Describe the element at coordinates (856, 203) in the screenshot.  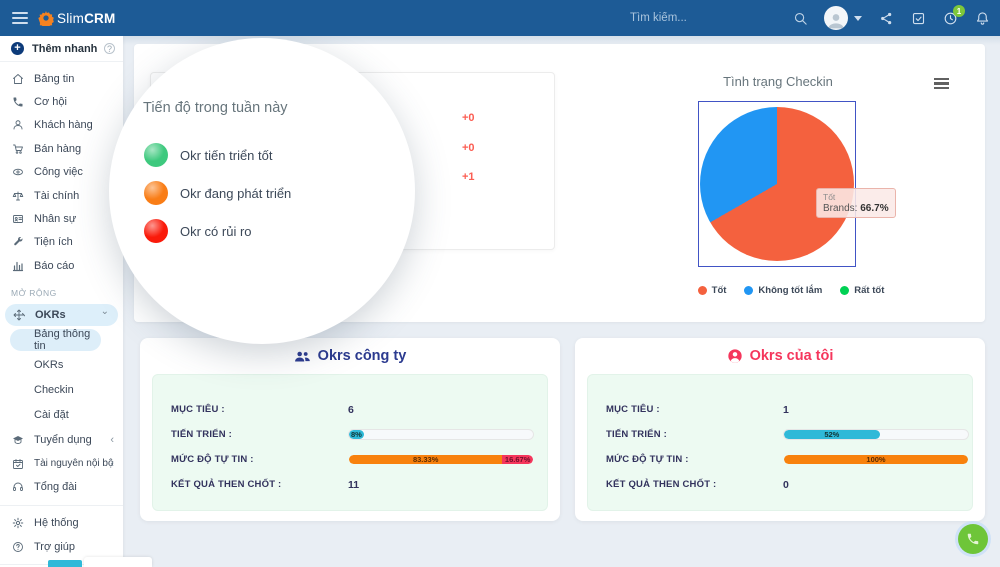
I see `chart-tooltip: Tốt Brands: 66.7%` at that location.